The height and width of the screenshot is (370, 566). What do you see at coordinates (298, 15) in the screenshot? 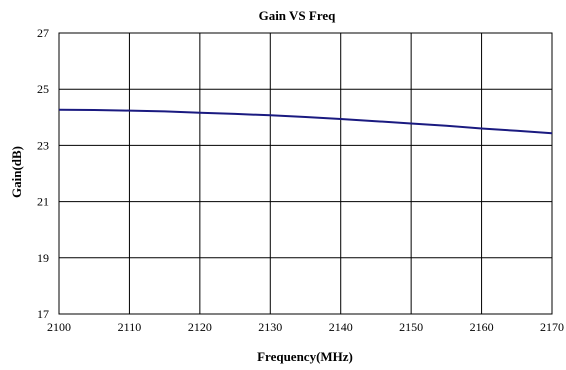
I see `chart-title: Gain VS Freq` at bounding box center [298, 15].